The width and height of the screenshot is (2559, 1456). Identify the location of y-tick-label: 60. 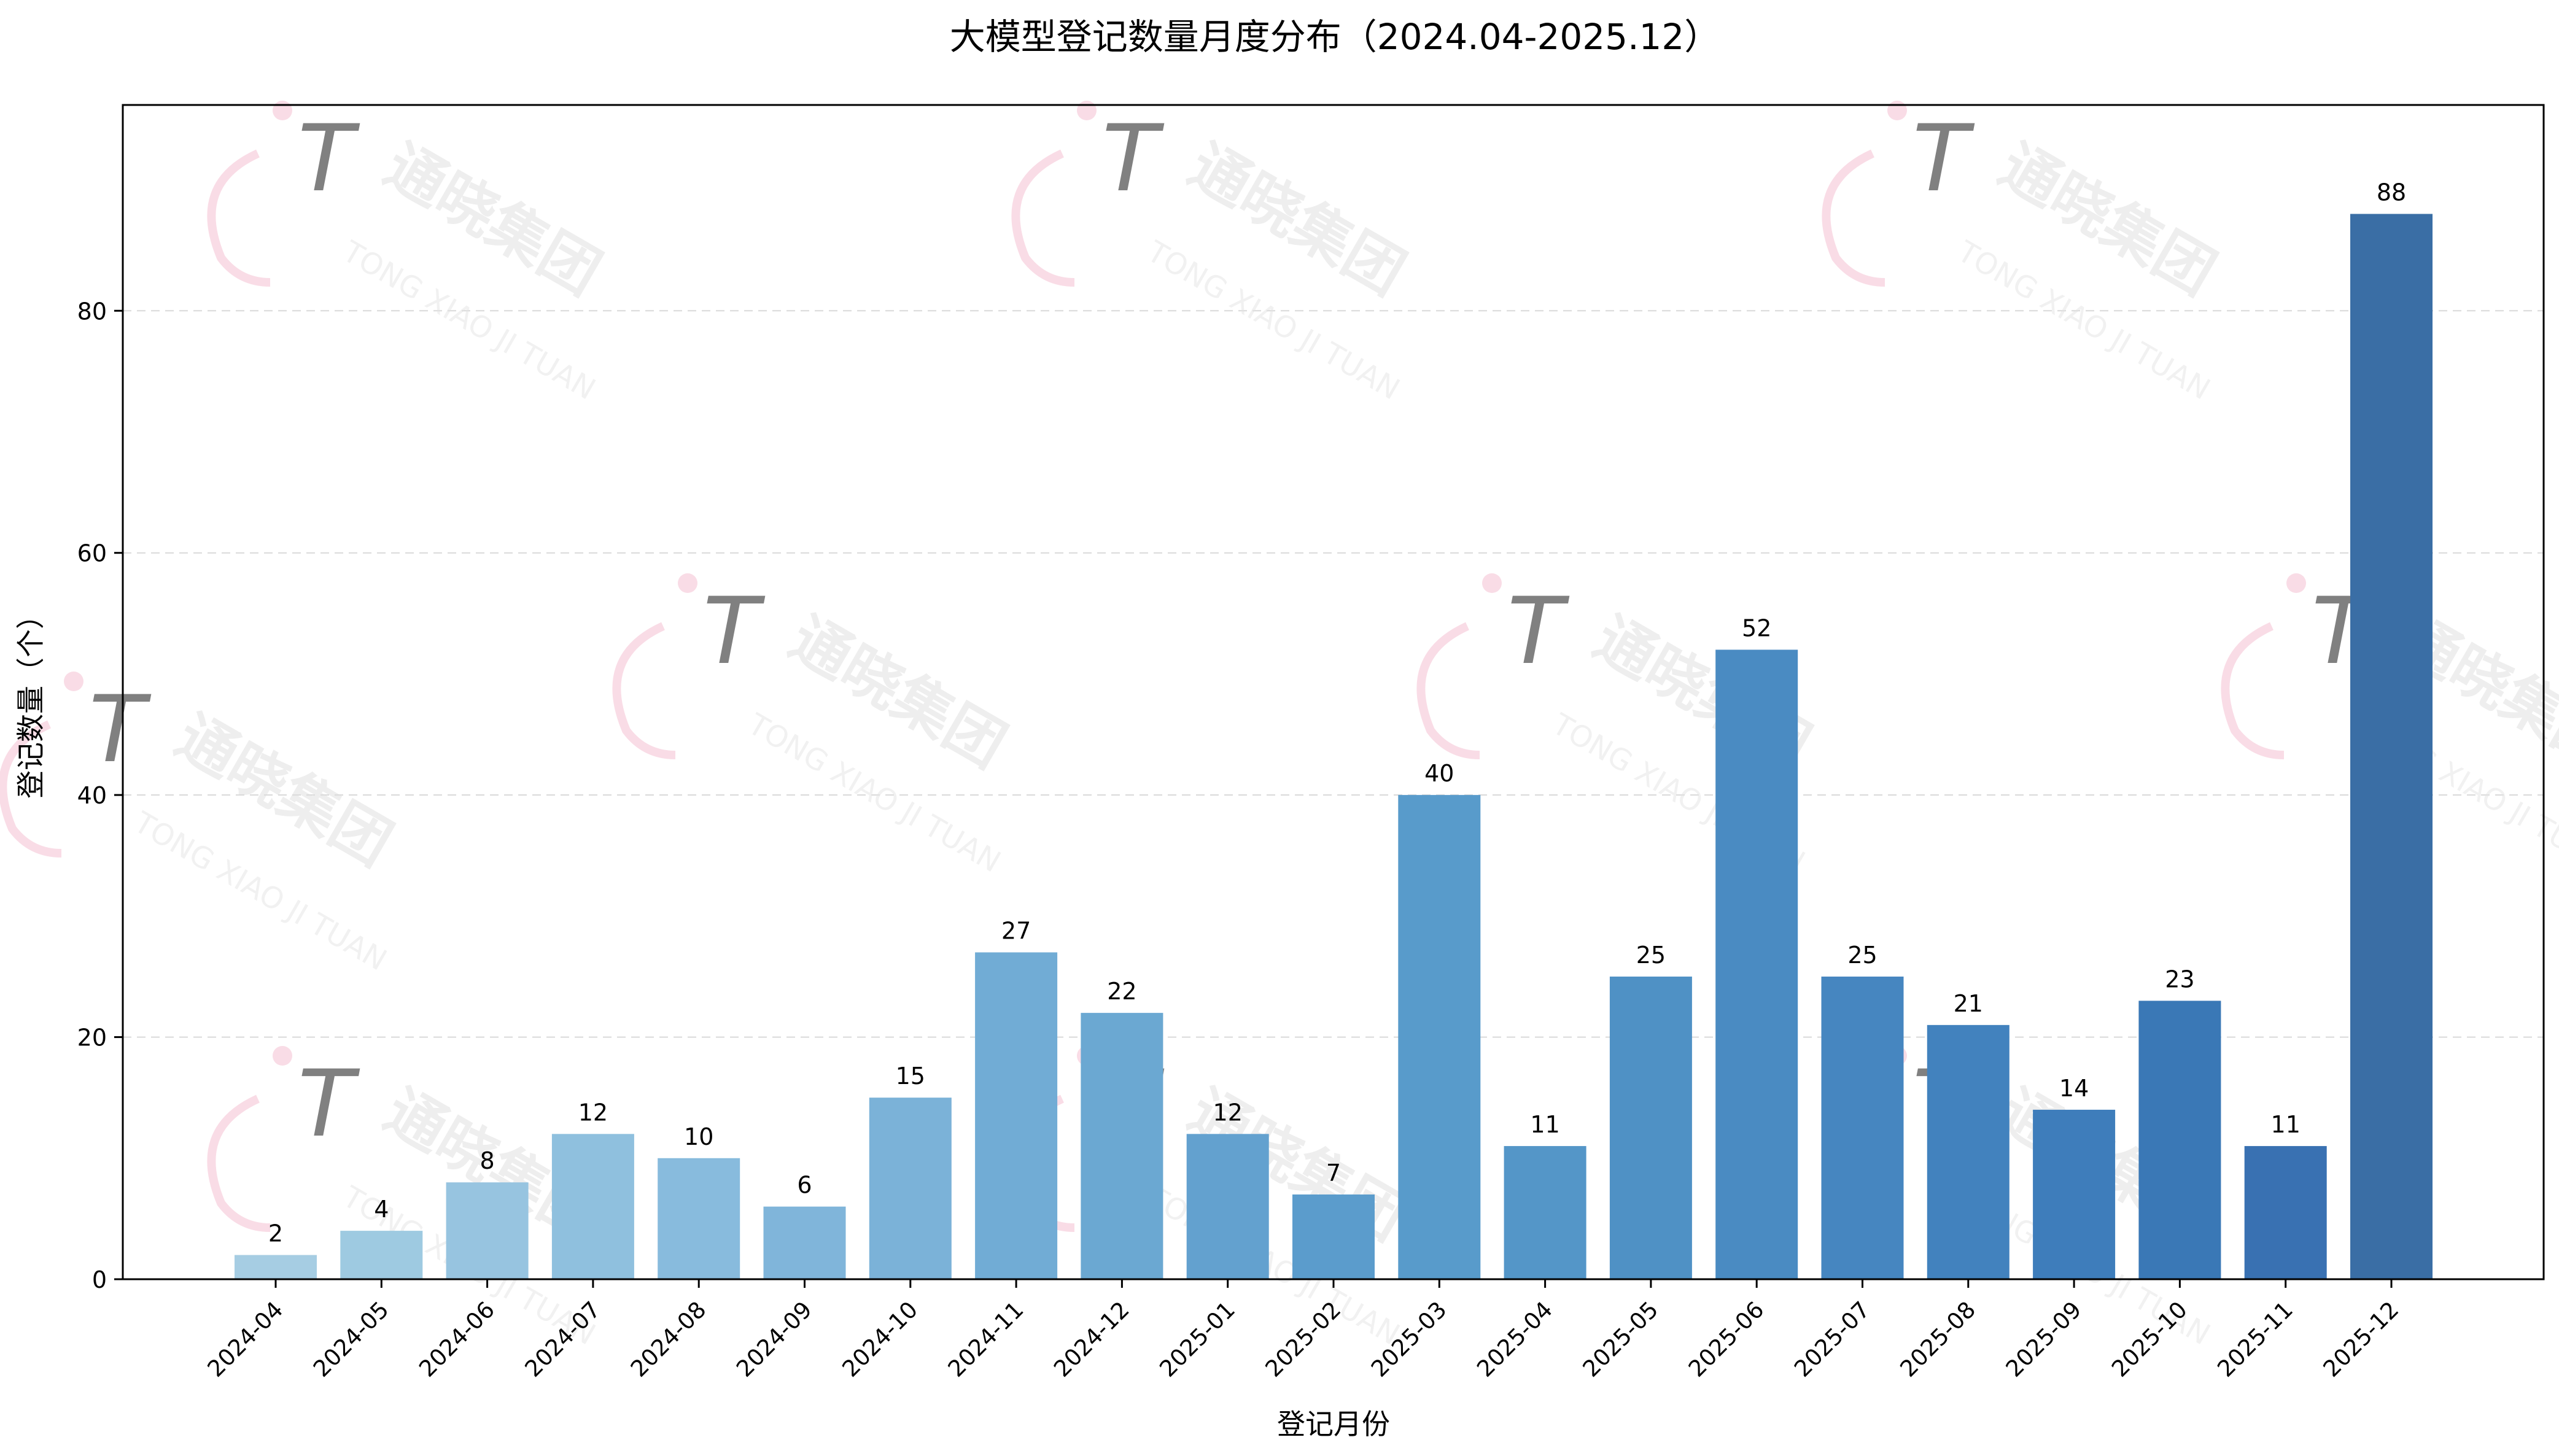
(92, 553).